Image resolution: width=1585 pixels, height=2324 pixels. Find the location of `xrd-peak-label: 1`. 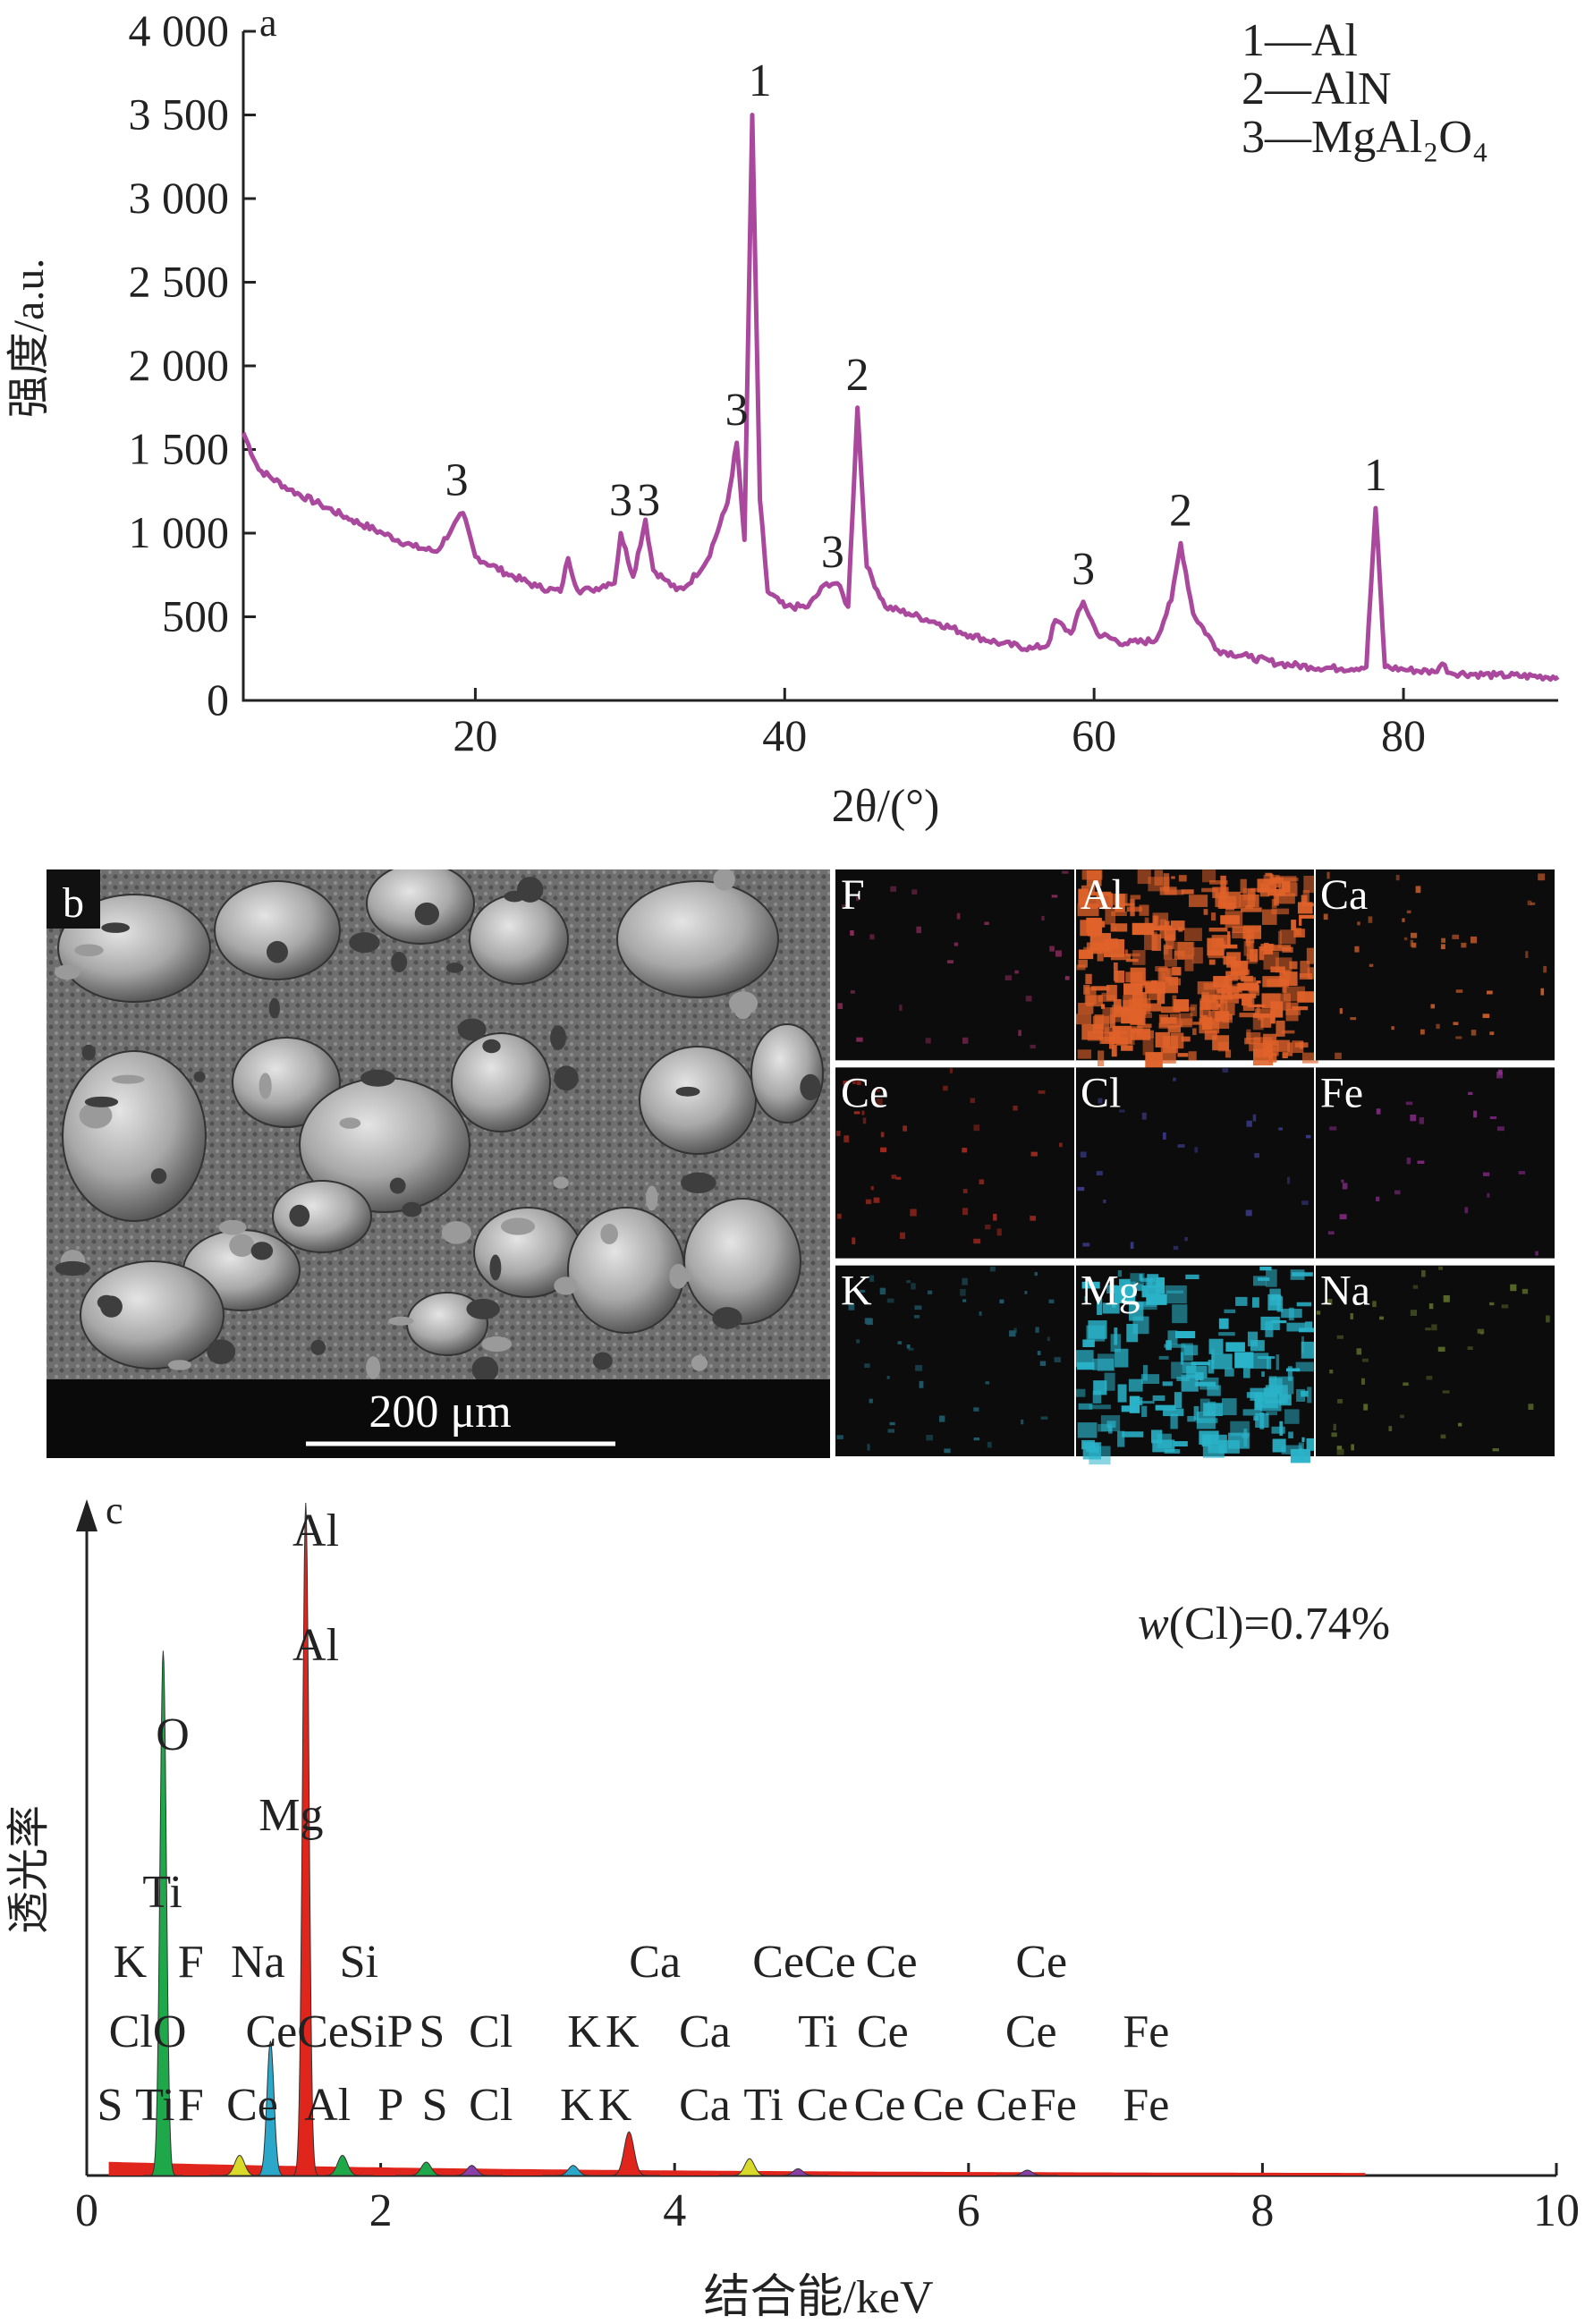

xrd-peak-label: 1 is located at coordinates (760, 81).